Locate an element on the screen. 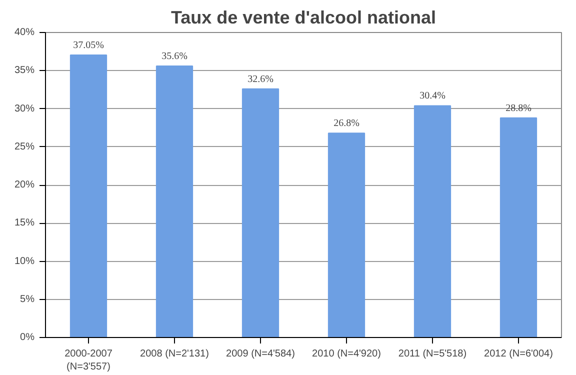  y-tick-label: 15% is located at coordinates (24, 223).